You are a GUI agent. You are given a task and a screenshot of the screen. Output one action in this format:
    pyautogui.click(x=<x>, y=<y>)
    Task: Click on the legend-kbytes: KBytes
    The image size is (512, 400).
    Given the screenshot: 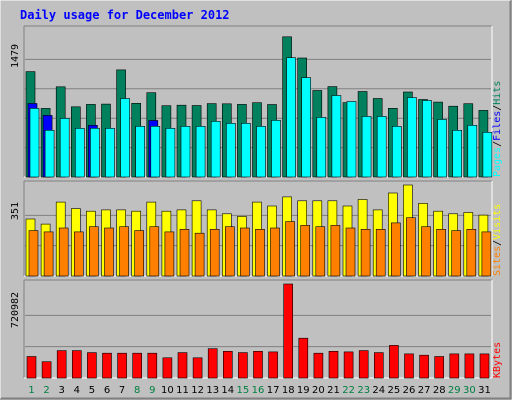 What is the action you would take?
    pyautogui.click(x=497, y=360)
    